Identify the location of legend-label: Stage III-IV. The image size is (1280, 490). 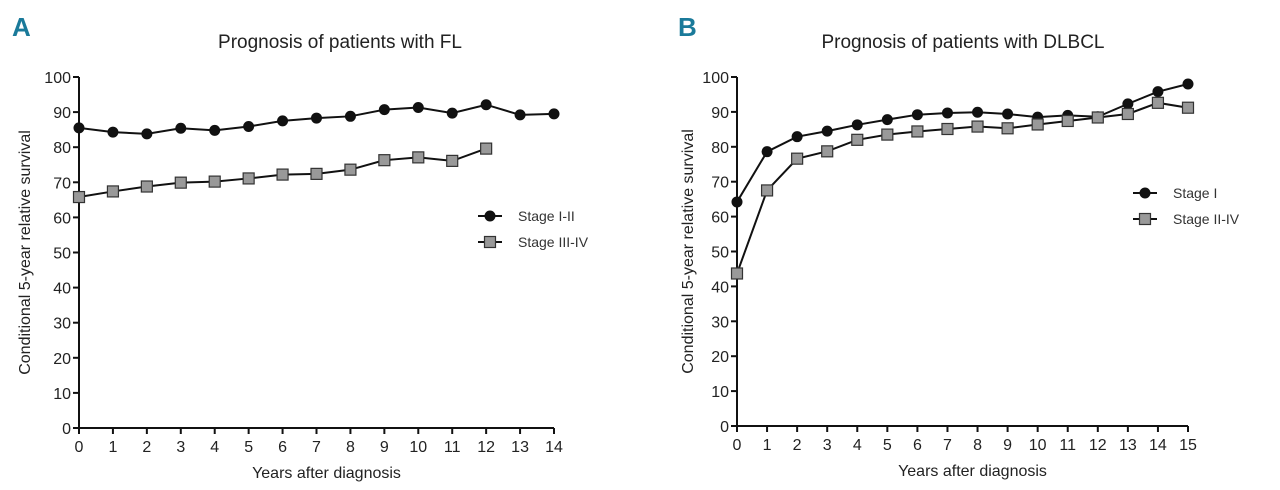
(553, 242).